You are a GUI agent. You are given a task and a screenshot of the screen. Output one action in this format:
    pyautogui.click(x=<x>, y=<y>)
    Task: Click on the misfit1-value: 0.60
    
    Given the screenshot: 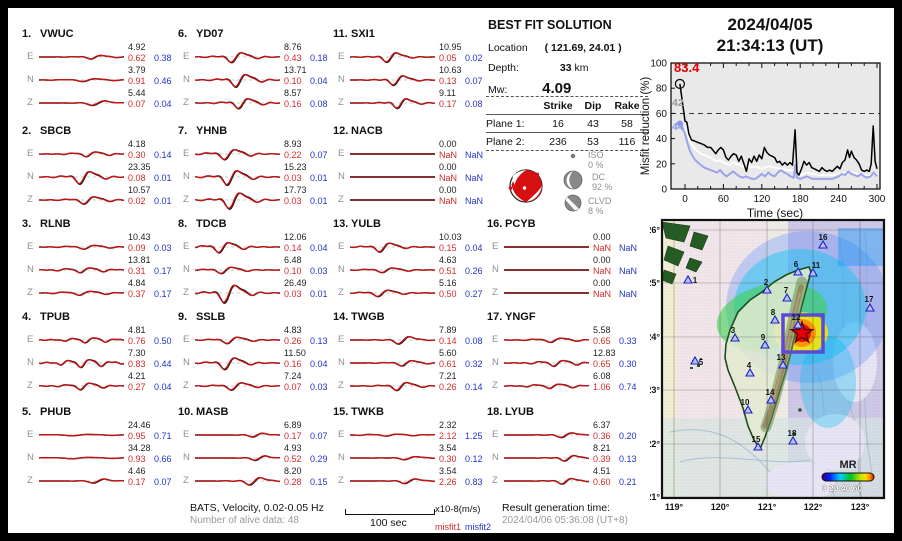 What is the action you would take?
    pyautogui.click(x=602, y=482)
    